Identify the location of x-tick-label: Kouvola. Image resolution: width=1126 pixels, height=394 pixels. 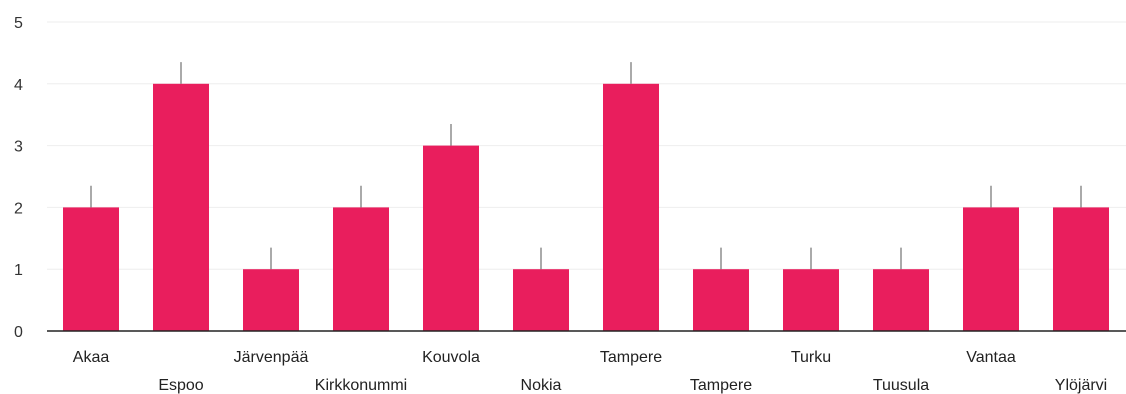
(451, 357).